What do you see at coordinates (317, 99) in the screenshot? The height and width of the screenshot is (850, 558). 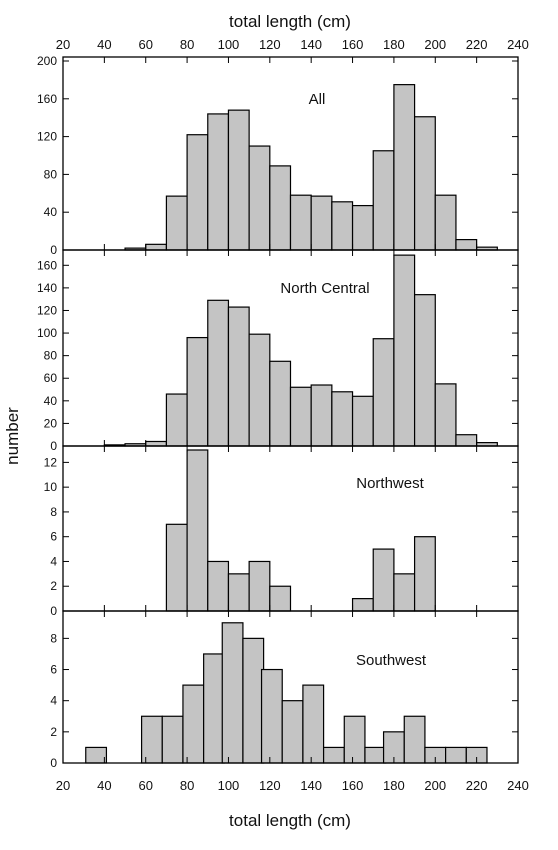 I see `panel-label: All` at bounding box center [317, 99].